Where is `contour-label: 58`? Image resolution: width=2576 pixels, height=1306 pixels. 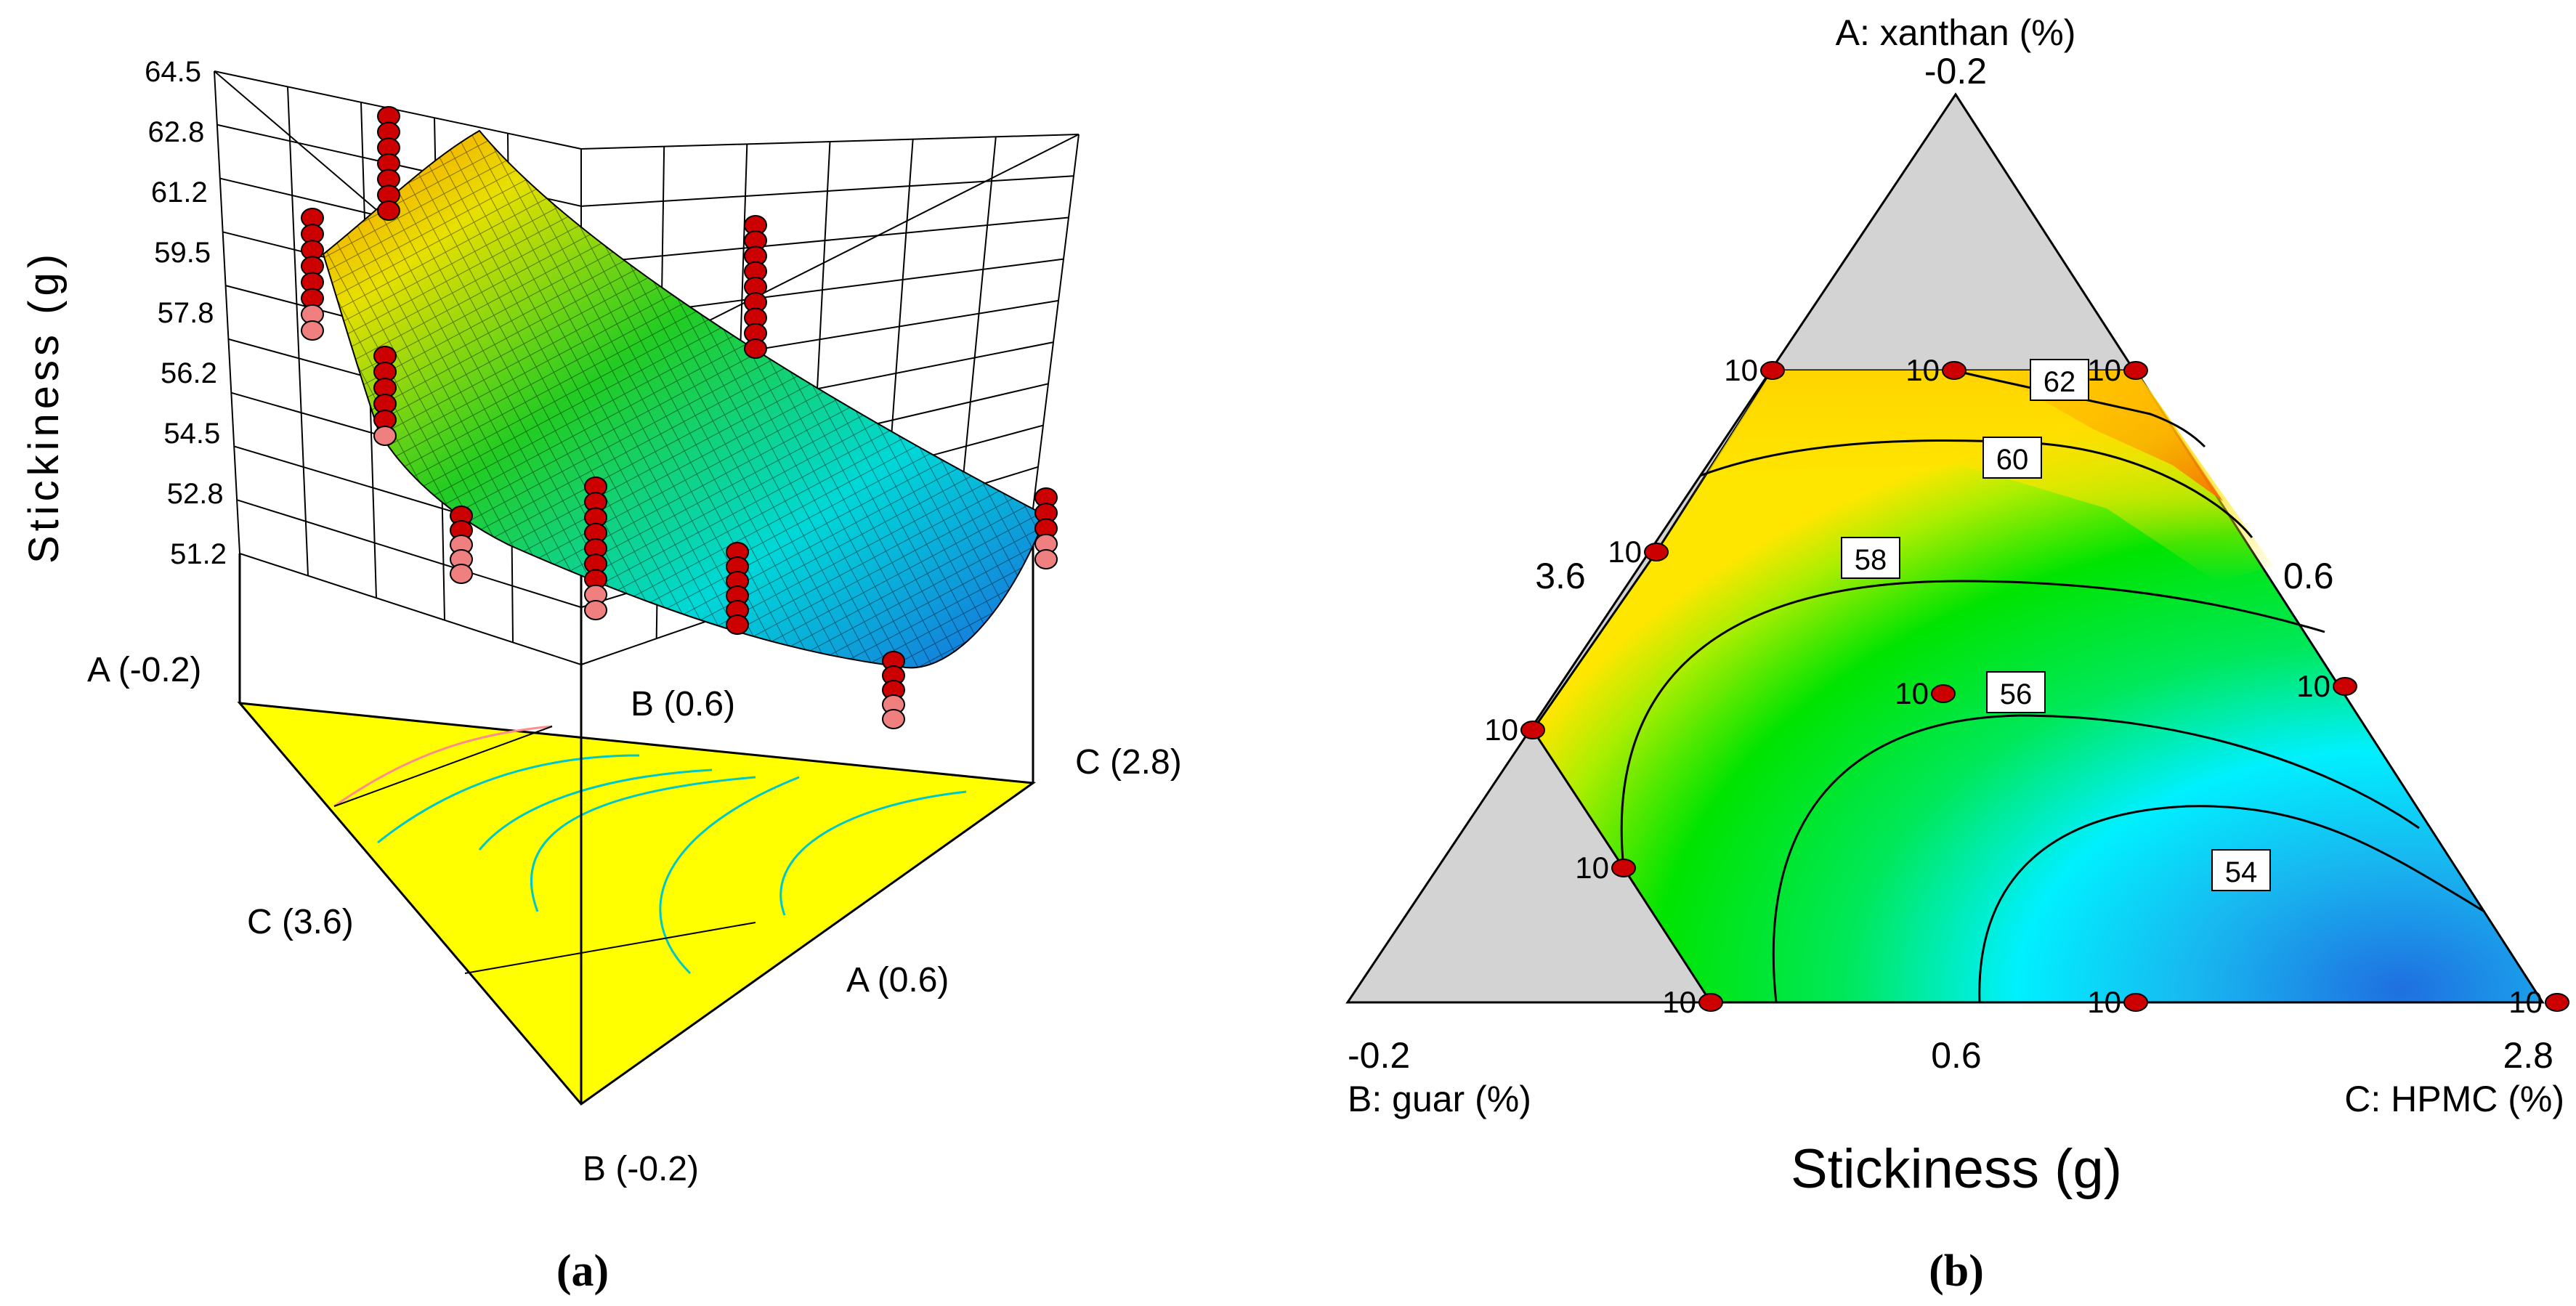
contour-label: 58 is located at coordinates (1871, 560).